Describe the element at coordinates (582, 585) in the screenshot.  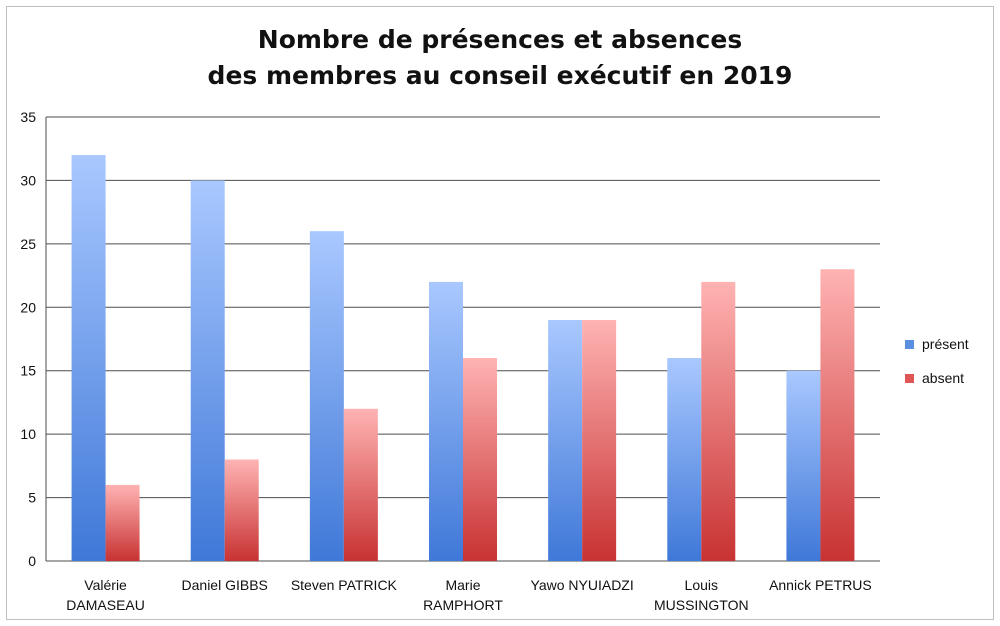
I see `x-tick-label: Yawo NYUIADZI` at that location.